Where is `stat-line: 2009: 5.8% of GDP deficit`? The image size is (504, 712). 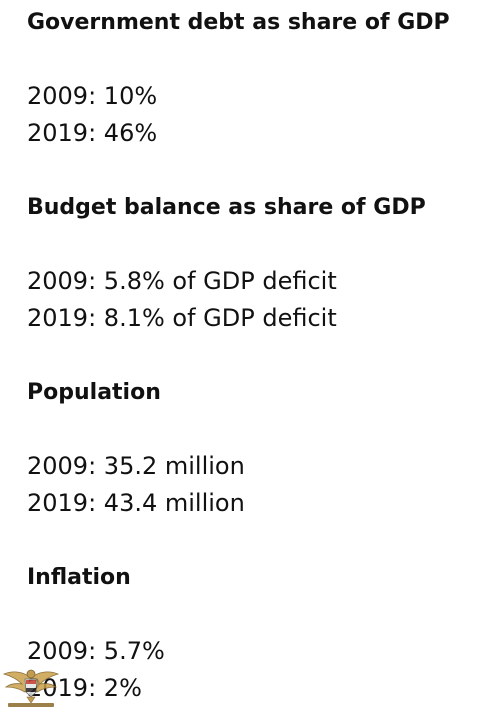
stat-line: 2009: 5.8% of GDP deficit is located at coordinates (182, 281).